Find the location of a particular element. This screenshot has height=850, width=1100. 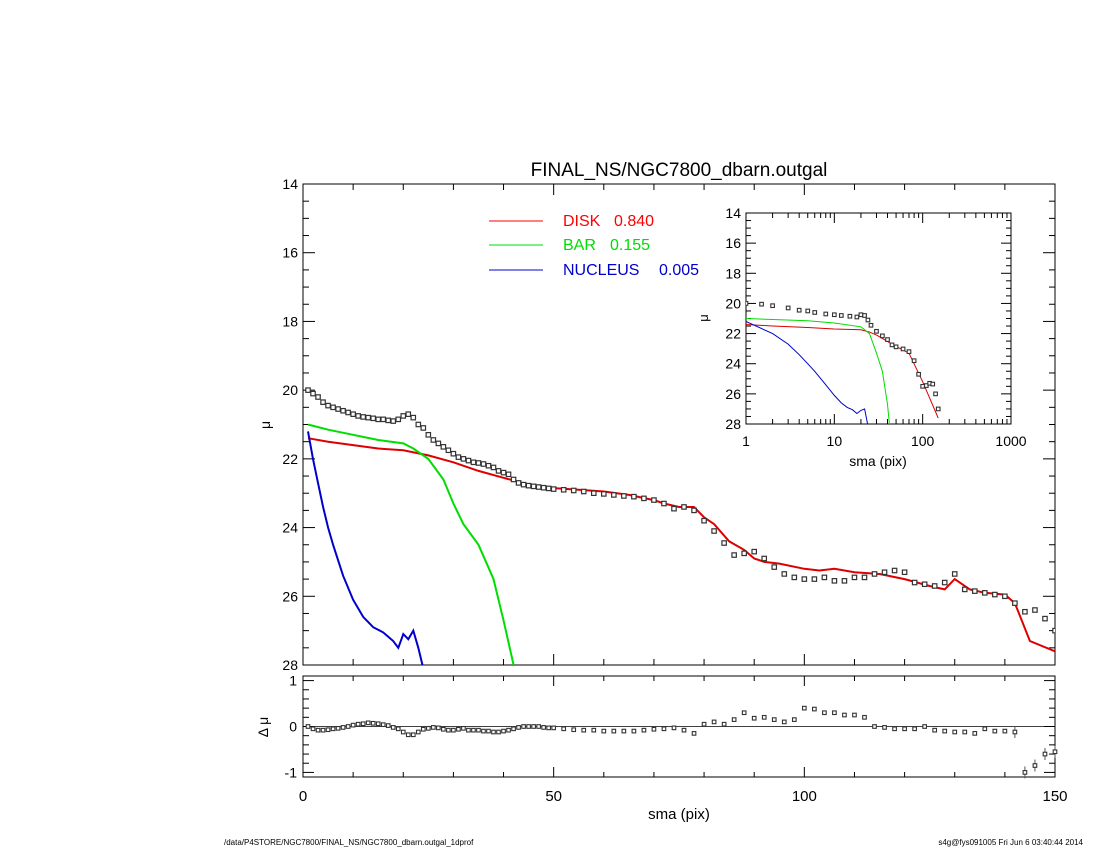

inset-y-tick-label: 28 is located at coordinates (733, 424).